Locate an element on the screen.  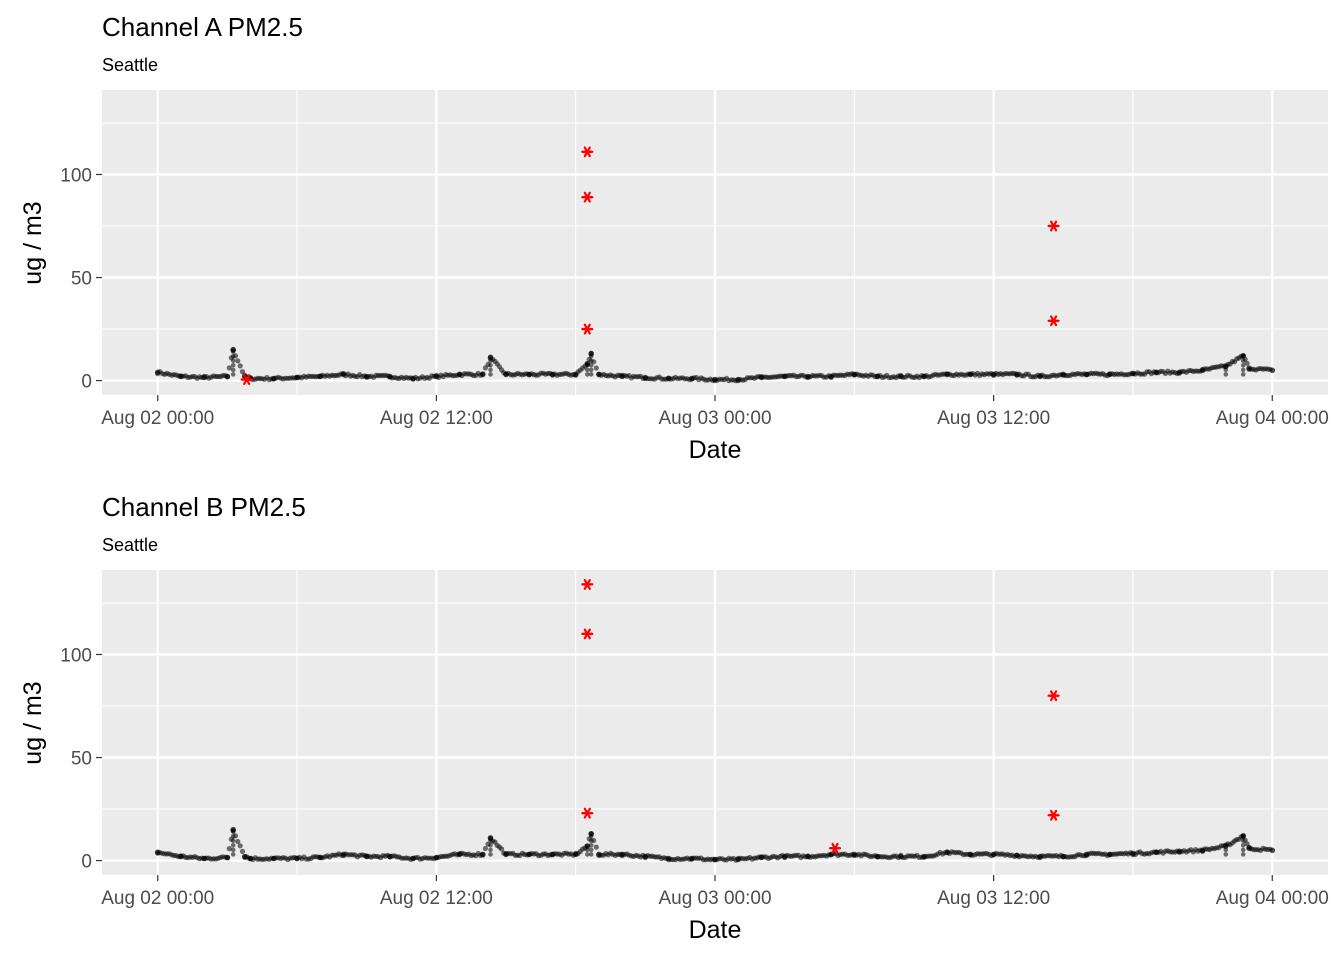
y-tick-label: 0 is located at coordinates (86, 862).